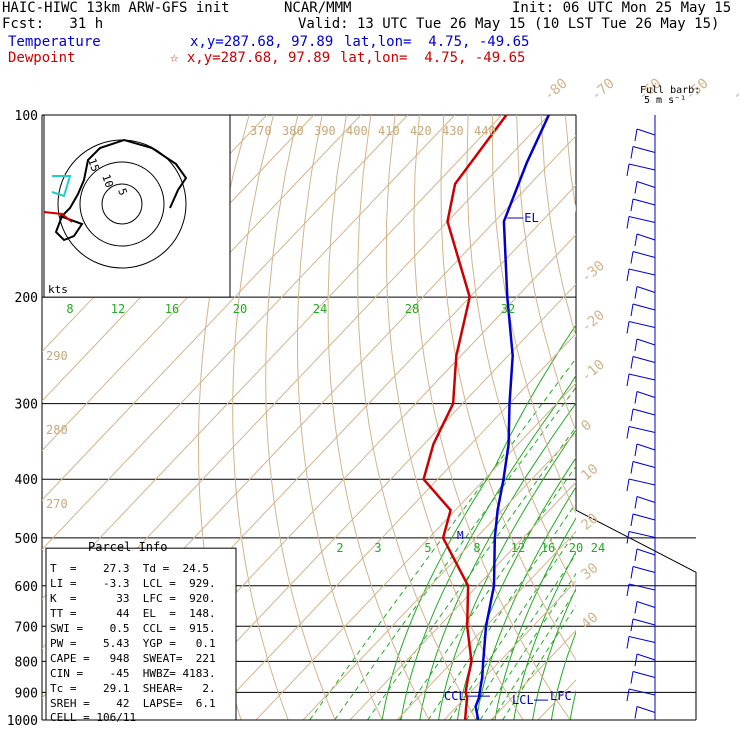  What do you see at coordinates (518, 548) in the screenshot?
I see `mixing-ratio-label: 12` at bounding box center [518, 548].